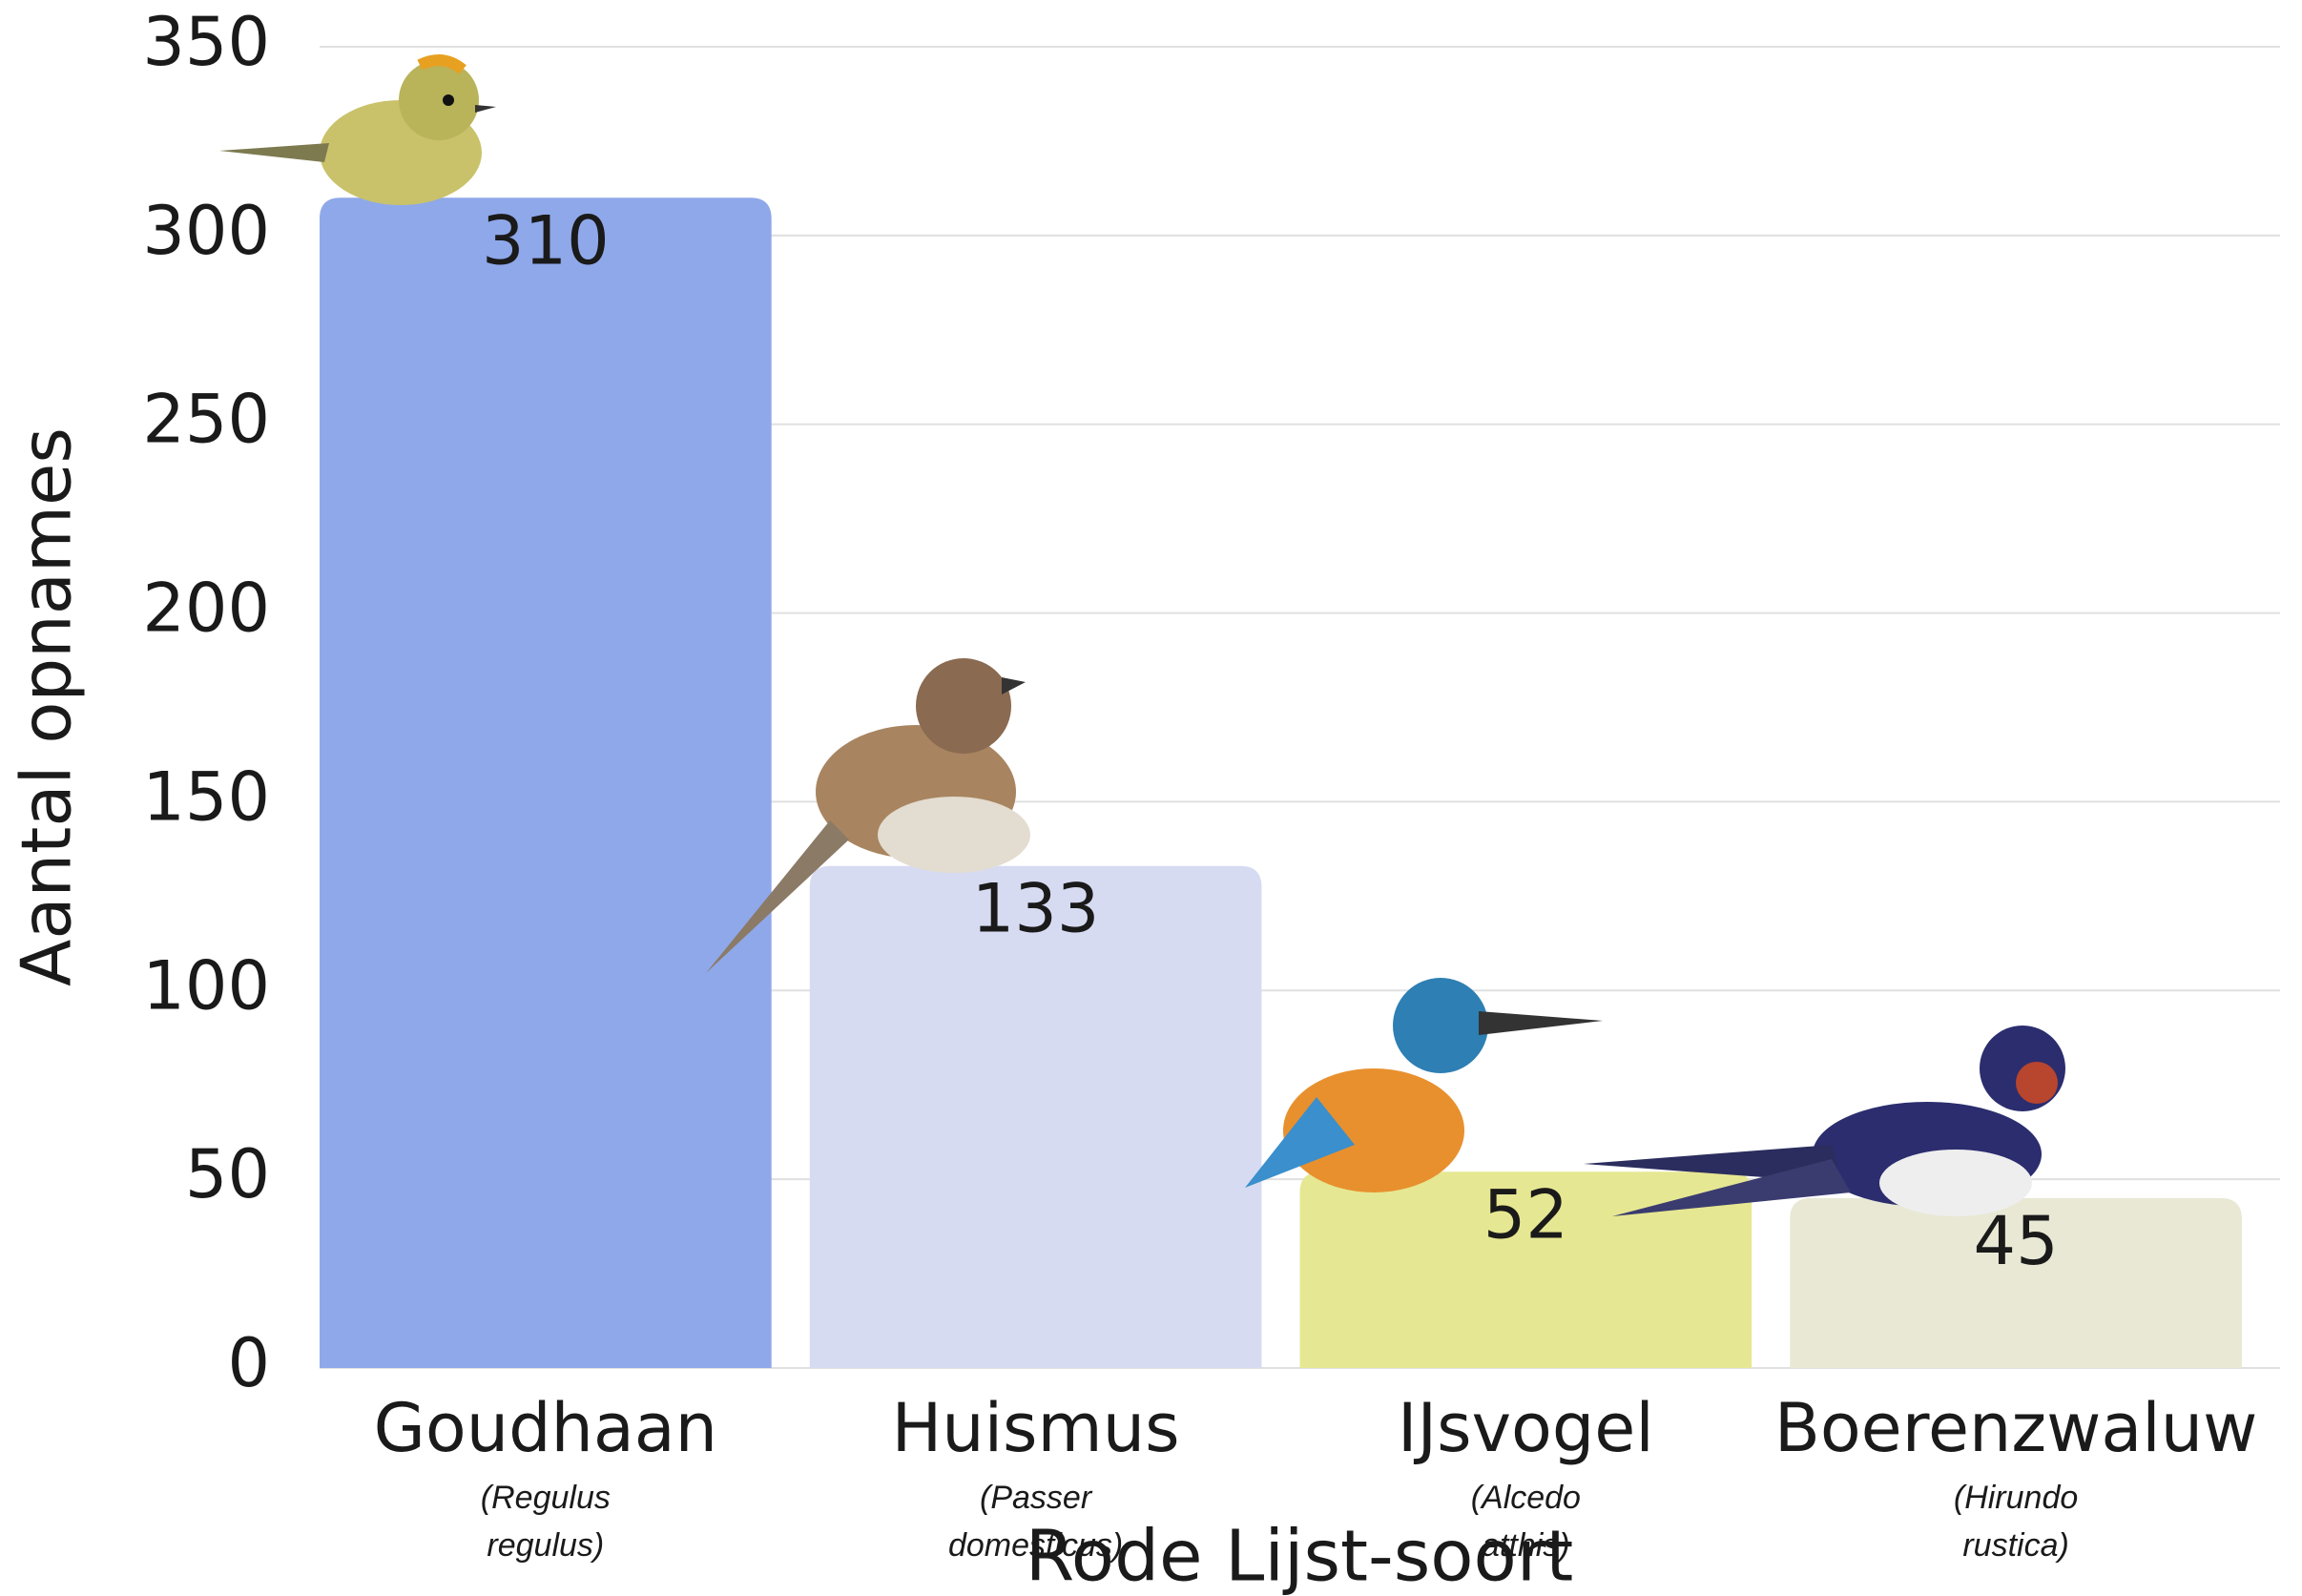 Image resolution: width=2302 pixels, height=1596 pixels. I want to click on y-tick-label: 200, so click(206, 609).